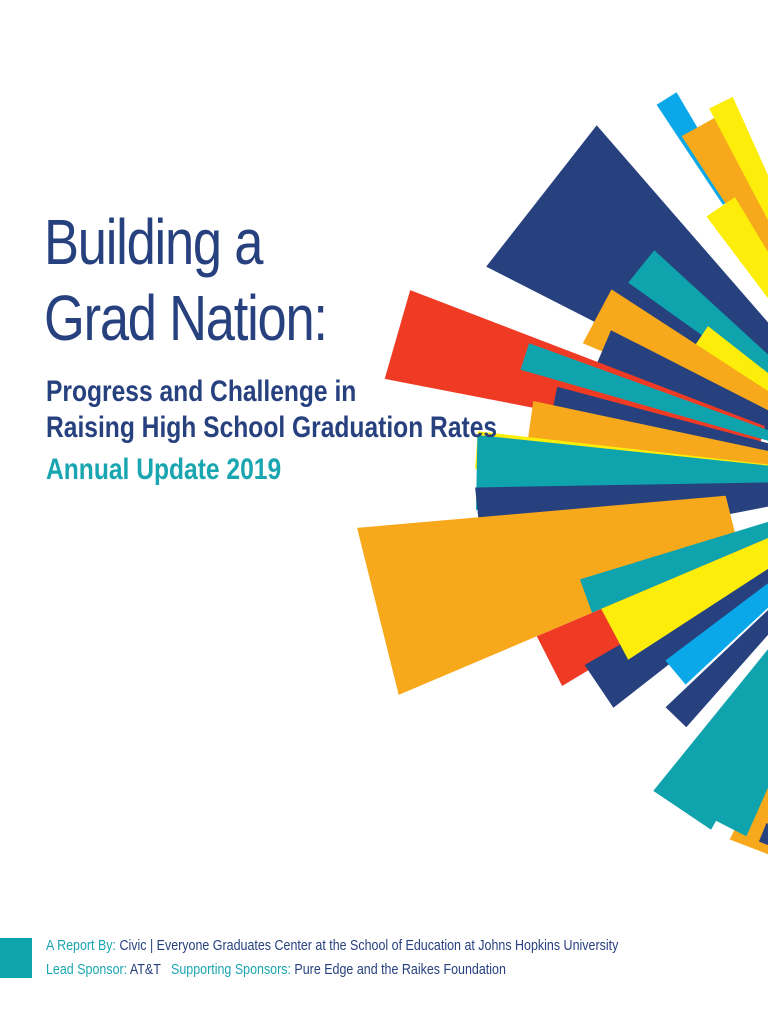  Describe the element at coordinates (87, 970) in the screenshot. I see `lead-sponsor-label: Lead Sponsor:` at that location.